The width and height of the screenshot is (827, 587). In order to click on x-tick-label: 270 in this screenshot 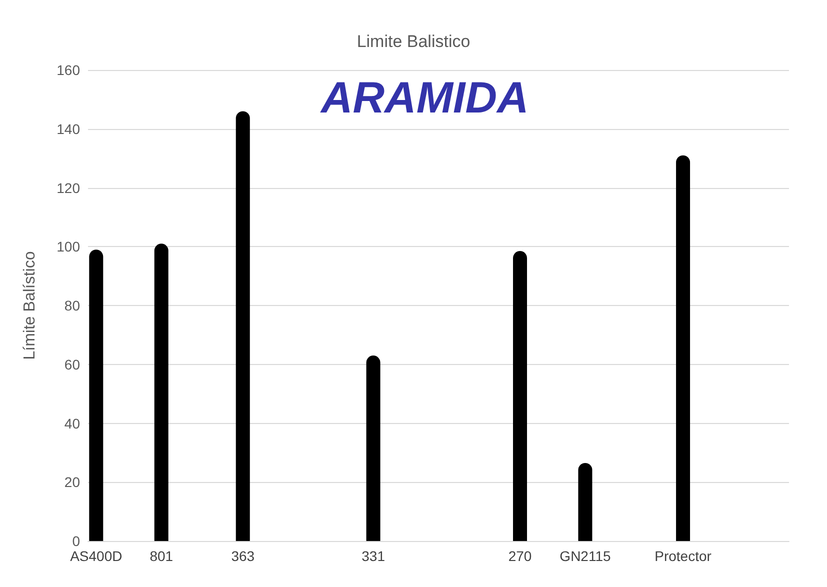, I will do `click(520, 556)`.